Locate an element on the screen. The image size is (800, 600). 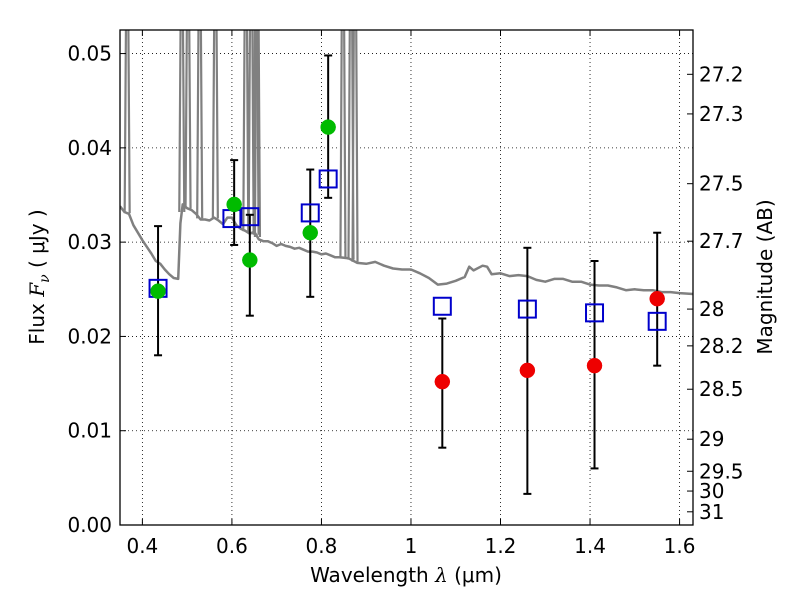
x-tick-label: 1.4 is located at coordinates (590, 546).